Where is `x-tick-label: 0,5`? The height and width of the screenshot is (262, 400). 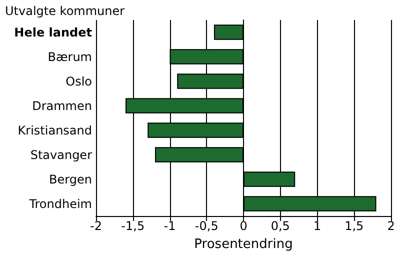
x-tick-label: 0,5 is located at coordinates (280, 226).